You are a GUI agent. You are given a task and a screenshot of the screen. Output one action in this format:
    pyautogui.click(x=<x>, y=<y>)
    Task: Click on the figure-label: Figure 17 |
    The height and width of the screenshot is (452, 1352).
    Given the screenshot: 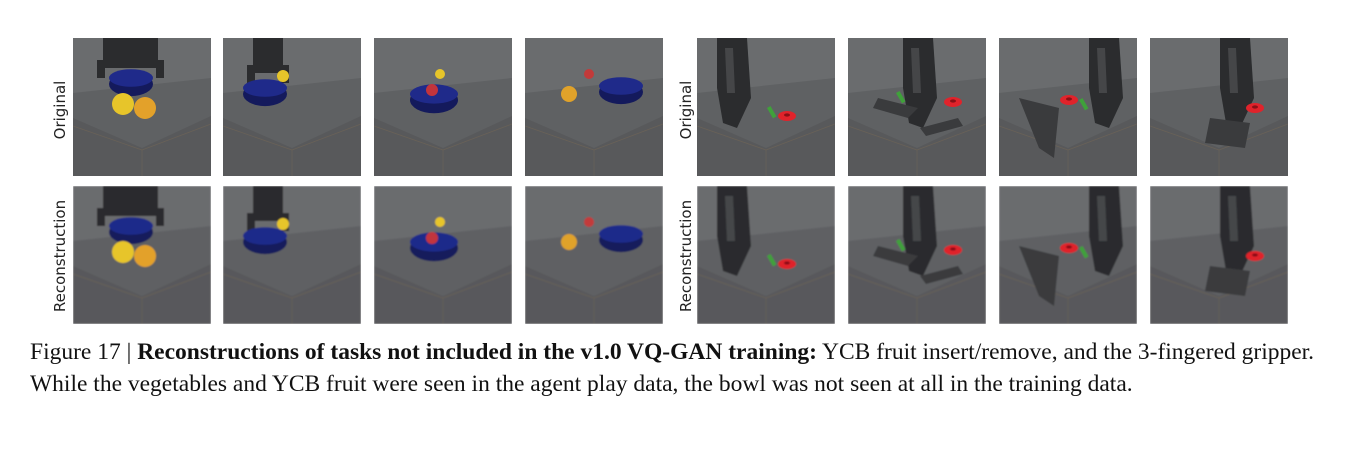 What is the action you would take?
    pyautogui.click(x=84, y=352)
    